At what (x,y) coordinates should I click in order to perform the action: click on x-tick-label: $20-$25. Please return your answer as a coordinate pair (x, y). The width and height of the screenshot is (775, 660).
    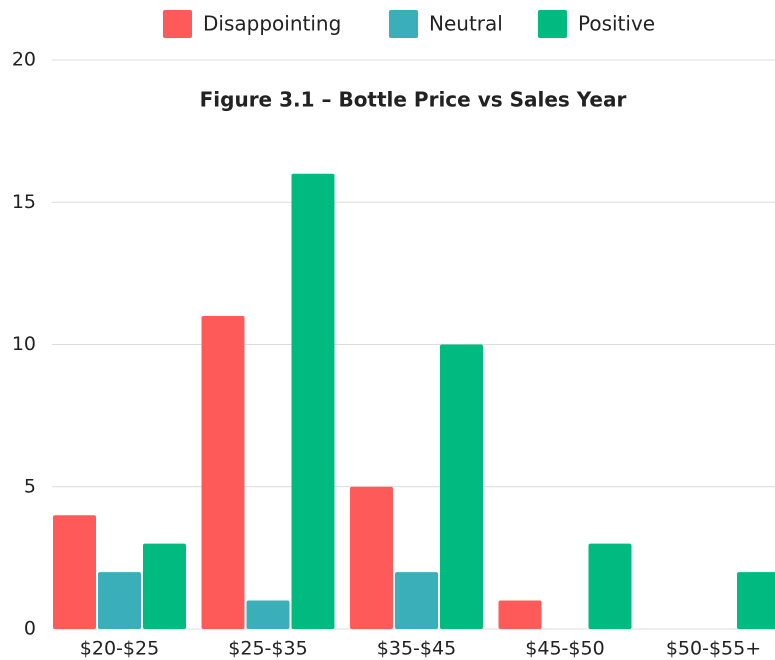
    Looking at the image, I should click on (119, 649).